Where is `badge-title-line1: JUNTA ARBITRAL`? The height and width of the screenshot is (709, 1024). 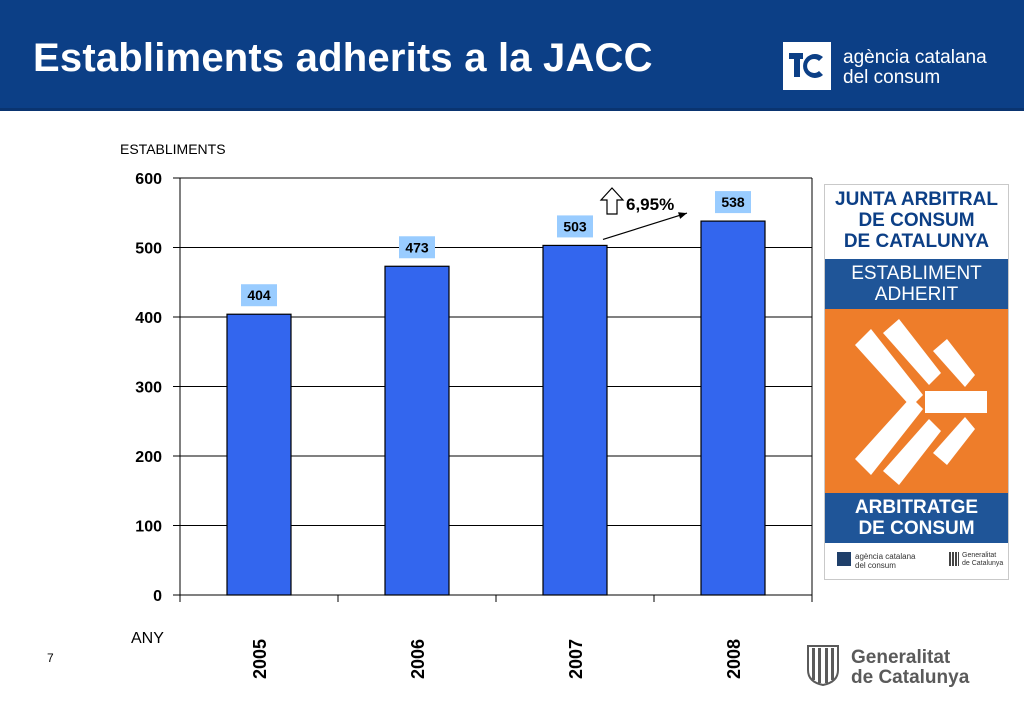
badge-title-line1: JUNTA ARBITRAL is located at coordinates (916, 199).